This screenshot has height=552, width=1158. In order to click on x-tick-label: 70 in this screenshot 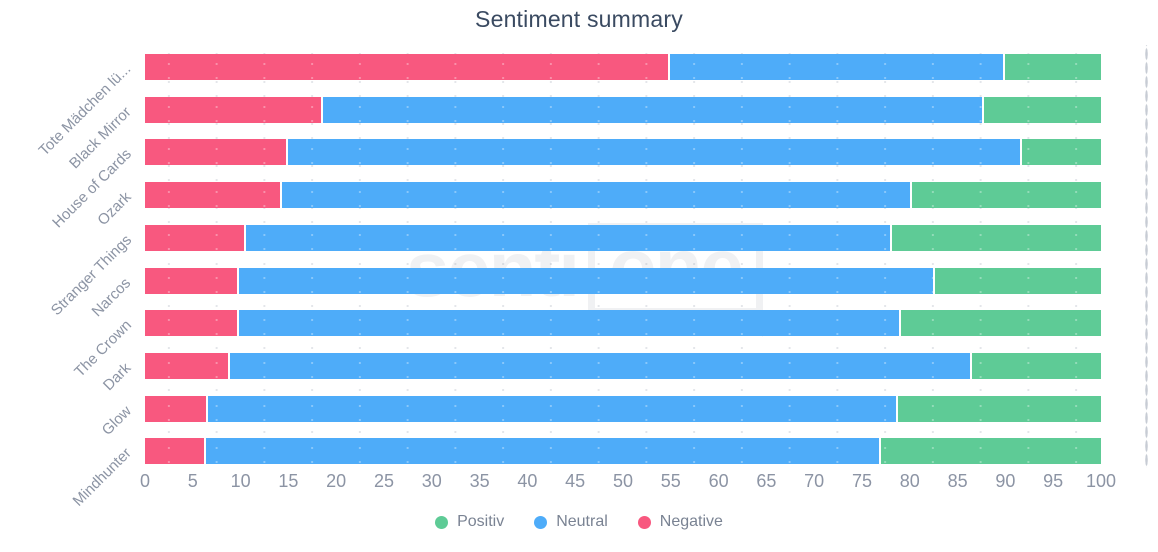, I will do `click(814, 481)`.